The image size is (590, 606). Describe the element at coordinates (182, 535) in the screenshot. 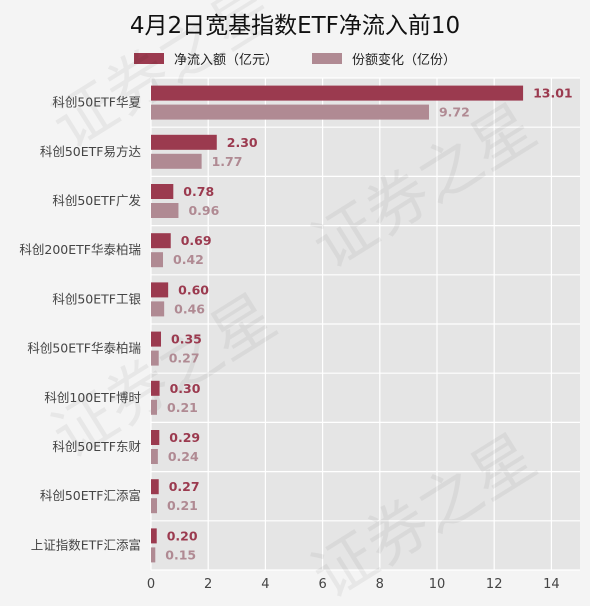

I see `data-label-net-inflow: 0.20` at that location.